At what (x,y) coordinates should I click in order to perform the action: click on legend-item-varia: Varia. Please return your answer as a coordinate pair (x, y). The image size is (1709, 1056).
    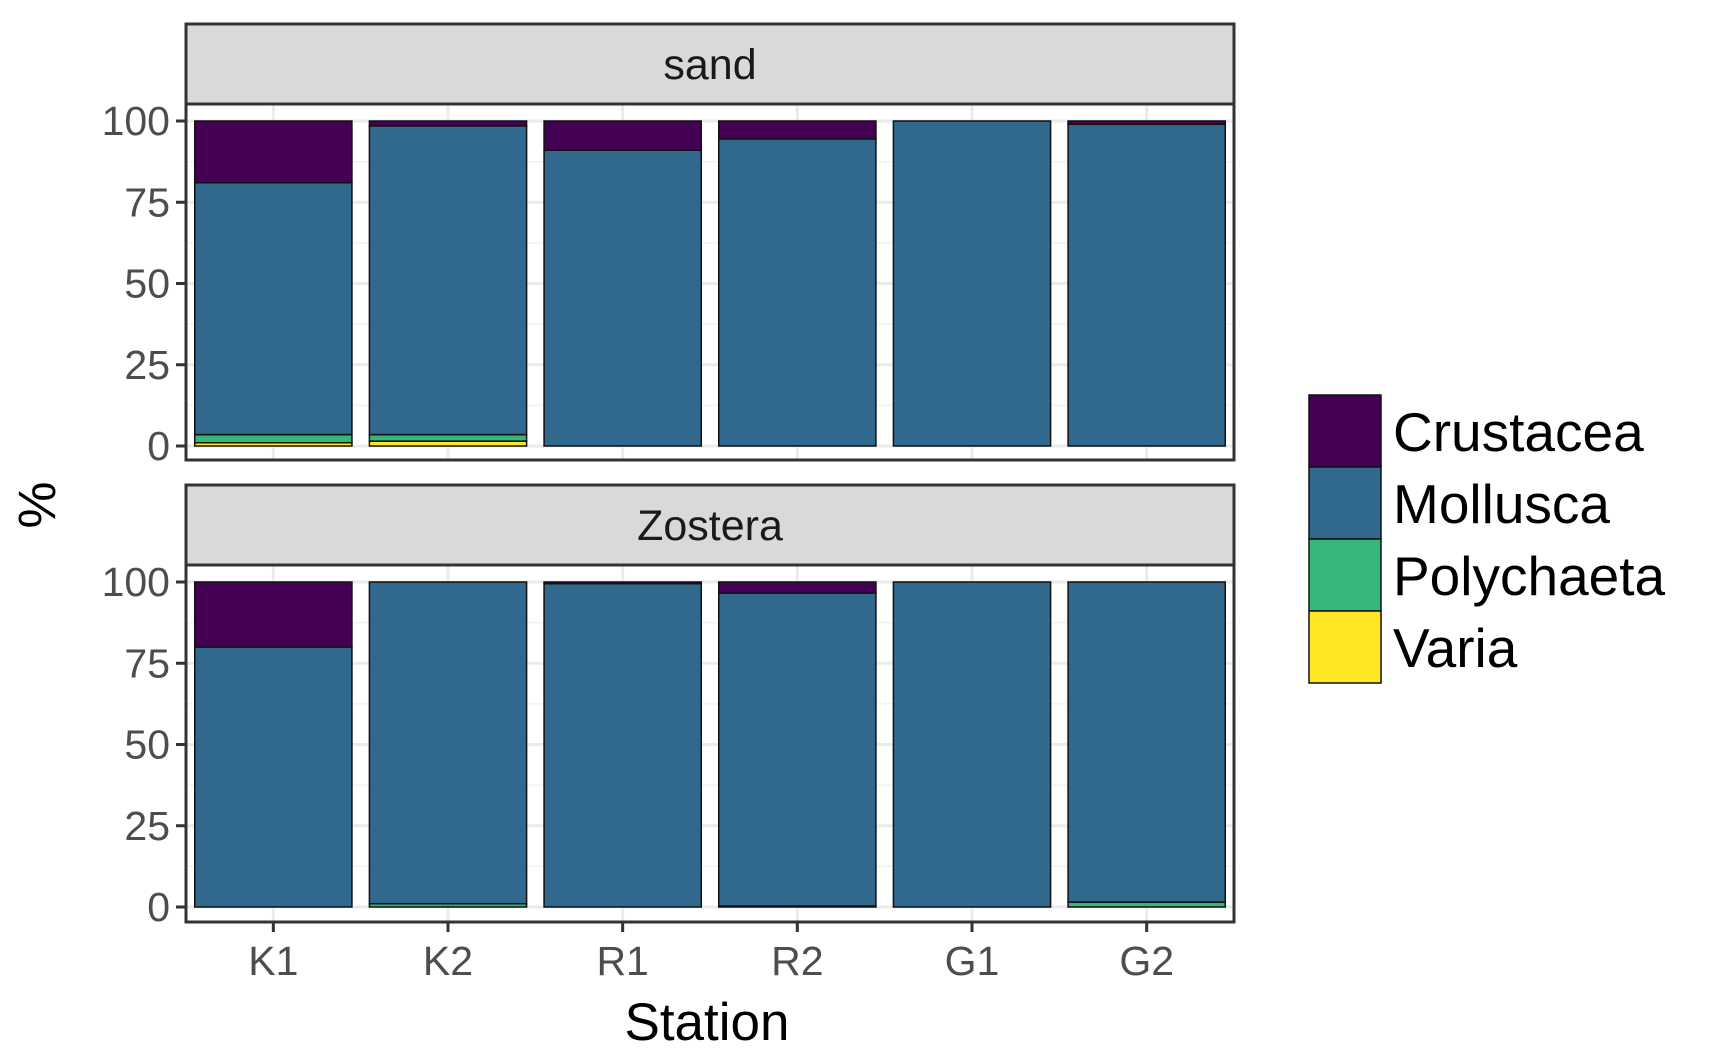
    Looking at the image, I should click on (1413, 647).